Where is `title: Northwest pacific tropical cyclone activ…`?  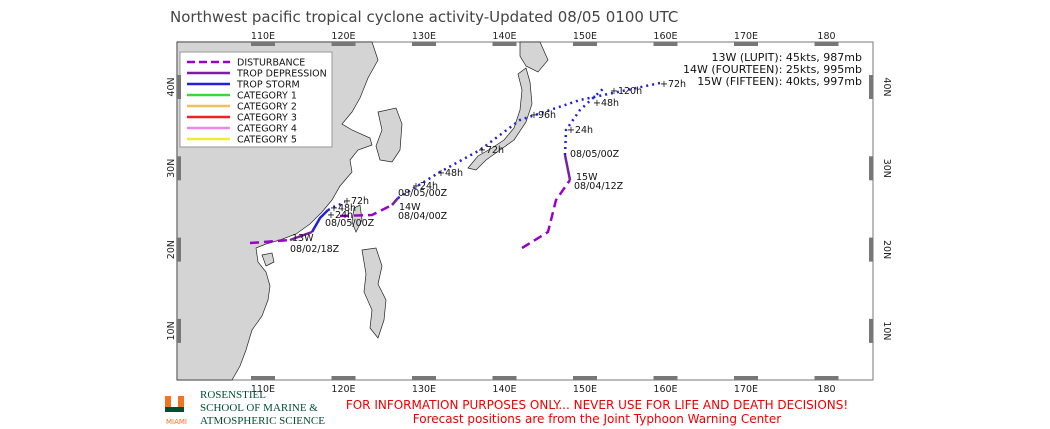 title: Northwest pacific tropical cyclone activ… is located at coordinates (424, 17).